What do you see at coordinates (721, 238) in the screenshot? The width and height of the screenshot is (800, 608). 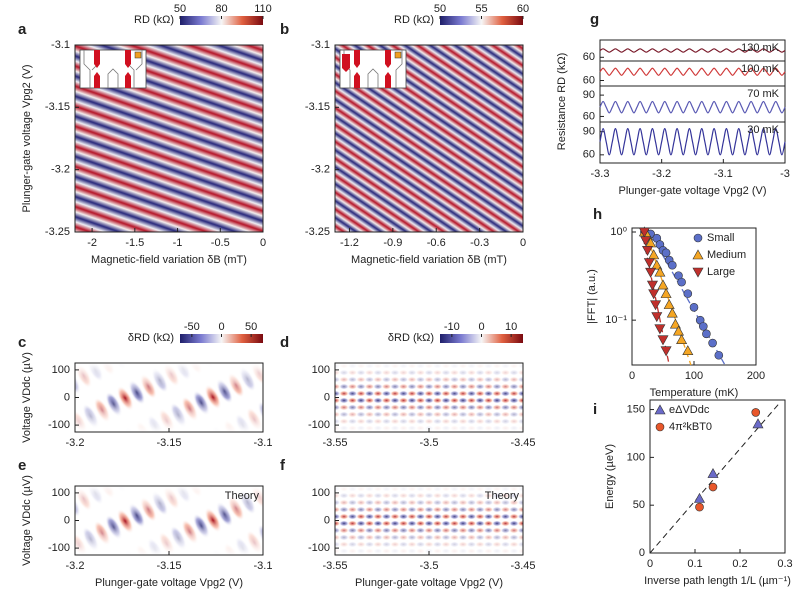 I see `legend-label: Small` at bounding box center [721, 238].